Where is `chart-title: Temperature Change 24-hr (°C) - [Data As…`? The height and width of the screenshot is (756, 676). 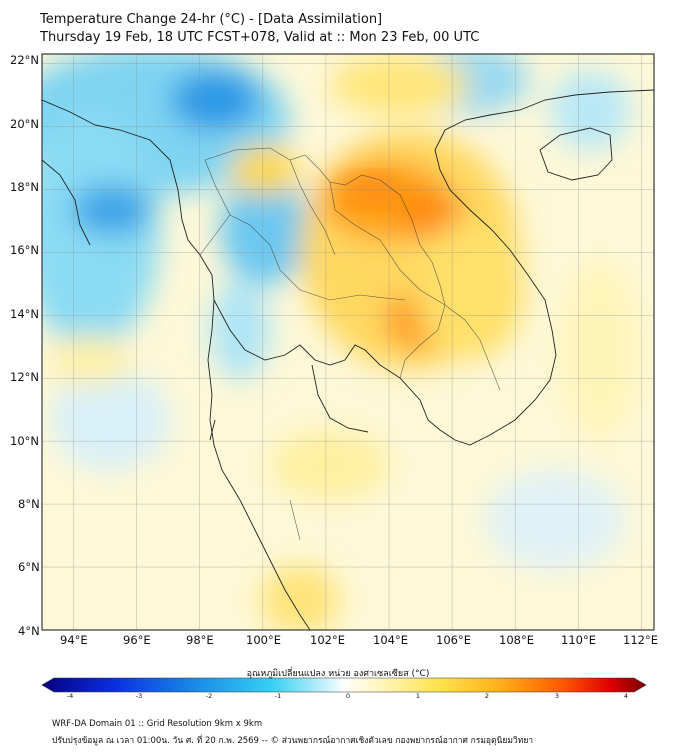
chart-title: Temperature Change 24-hr (°C) - [Data As… is located at coordinates (211, 19).